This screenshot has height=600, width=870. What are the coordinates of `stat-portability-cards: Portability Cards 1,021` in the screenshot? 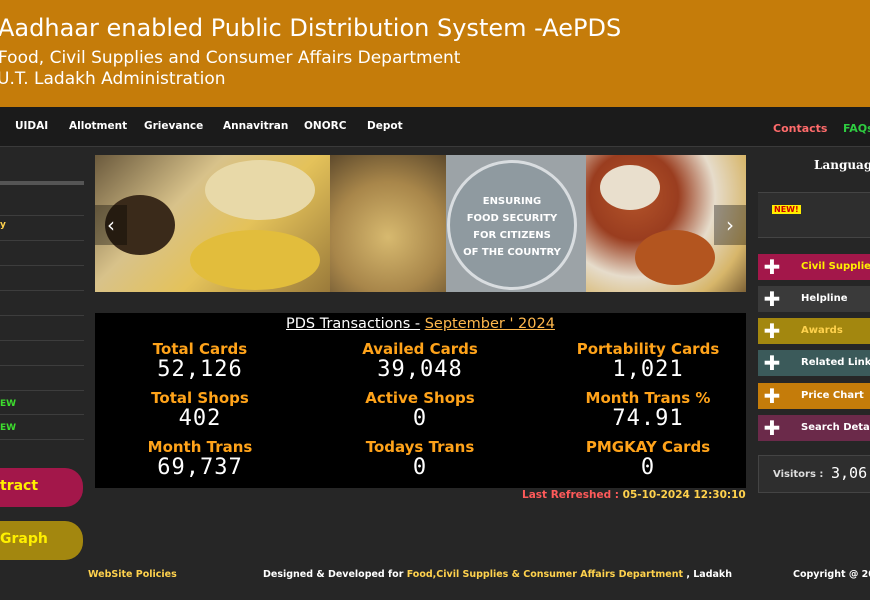 It's located at (648, 361).